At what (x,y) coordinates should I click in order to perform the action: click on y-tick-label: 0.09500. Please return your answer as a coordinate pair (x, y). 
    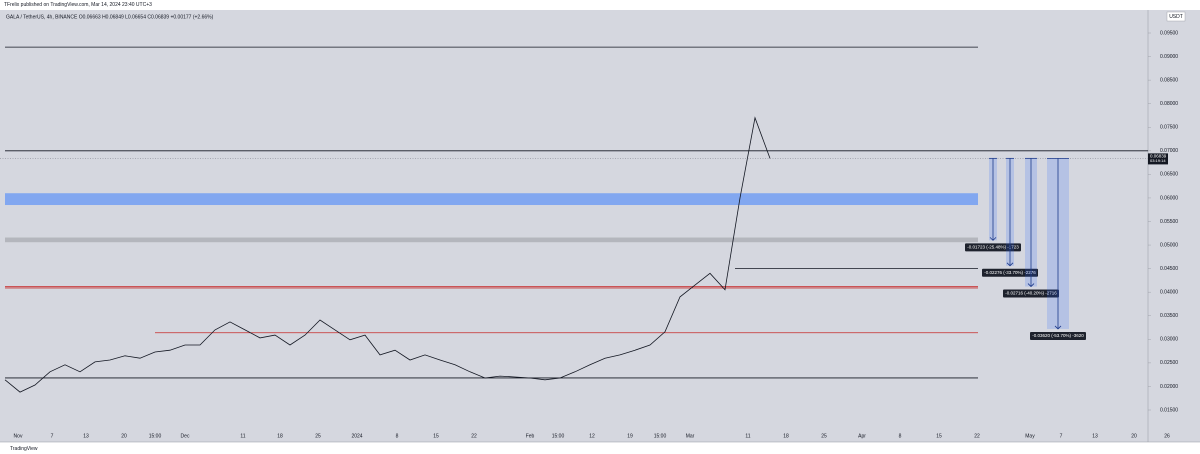
    Looking at the image, I should click on (1169, 33).